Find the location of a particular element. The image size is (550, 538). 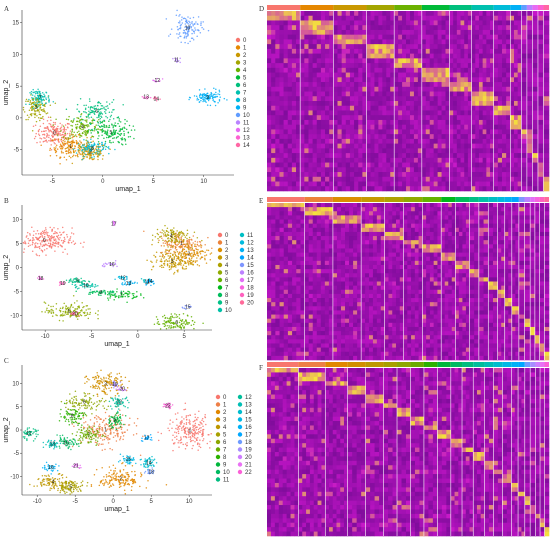

cluster-label: 5 is located at coordinates (69, 312).